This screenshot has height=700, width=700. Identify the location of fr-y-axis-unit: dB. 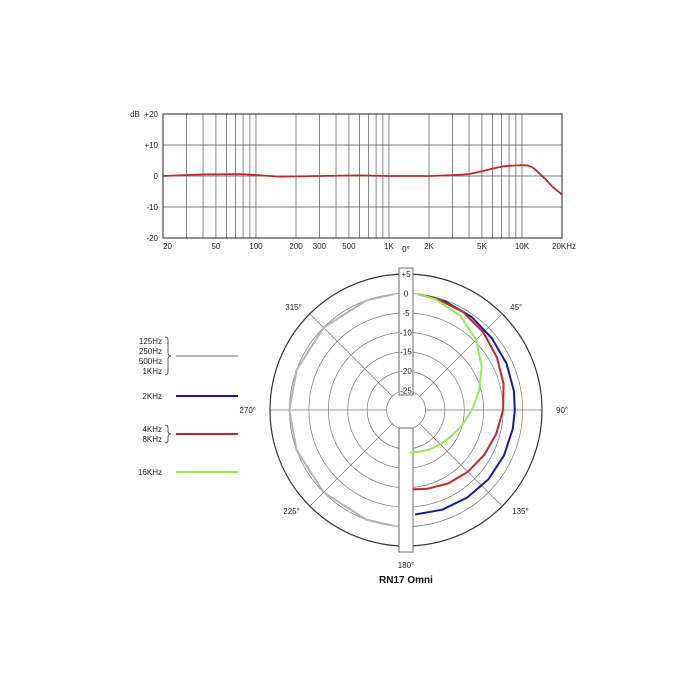
(135, 114).